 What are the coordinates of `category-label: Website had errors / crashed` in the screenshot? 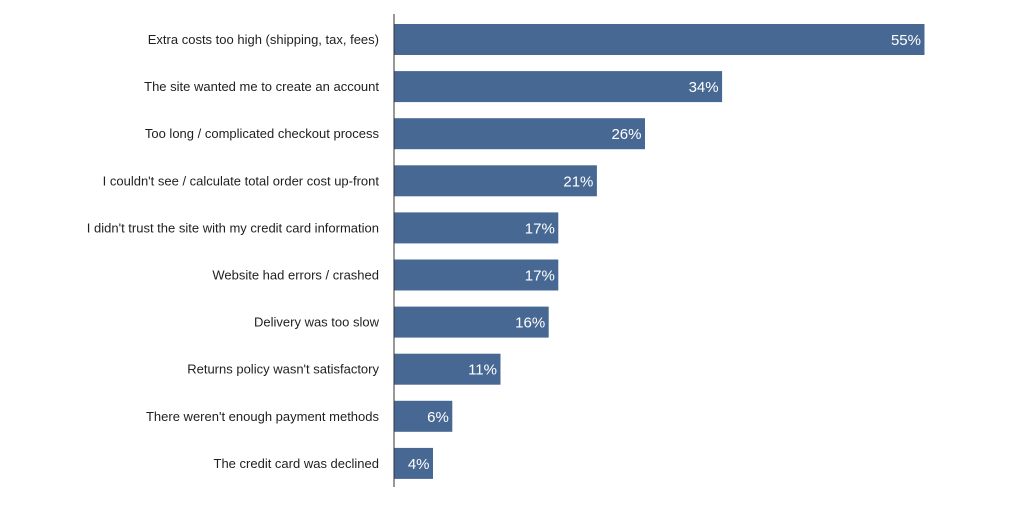 It's located at (295, 275).